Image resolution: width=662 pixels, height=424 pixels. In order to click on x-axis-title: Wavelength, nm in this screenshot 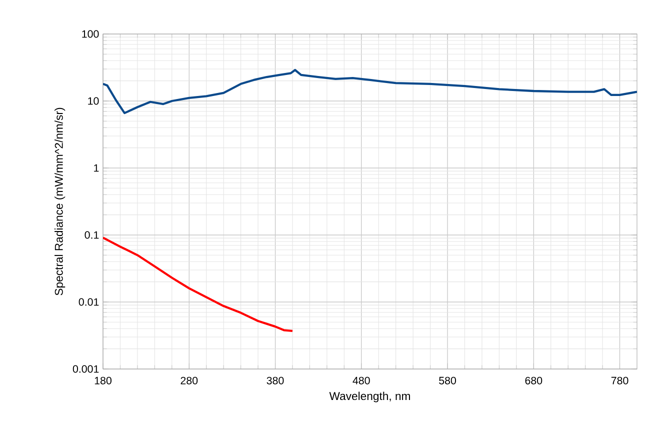, I will do `click(369, 397)`.